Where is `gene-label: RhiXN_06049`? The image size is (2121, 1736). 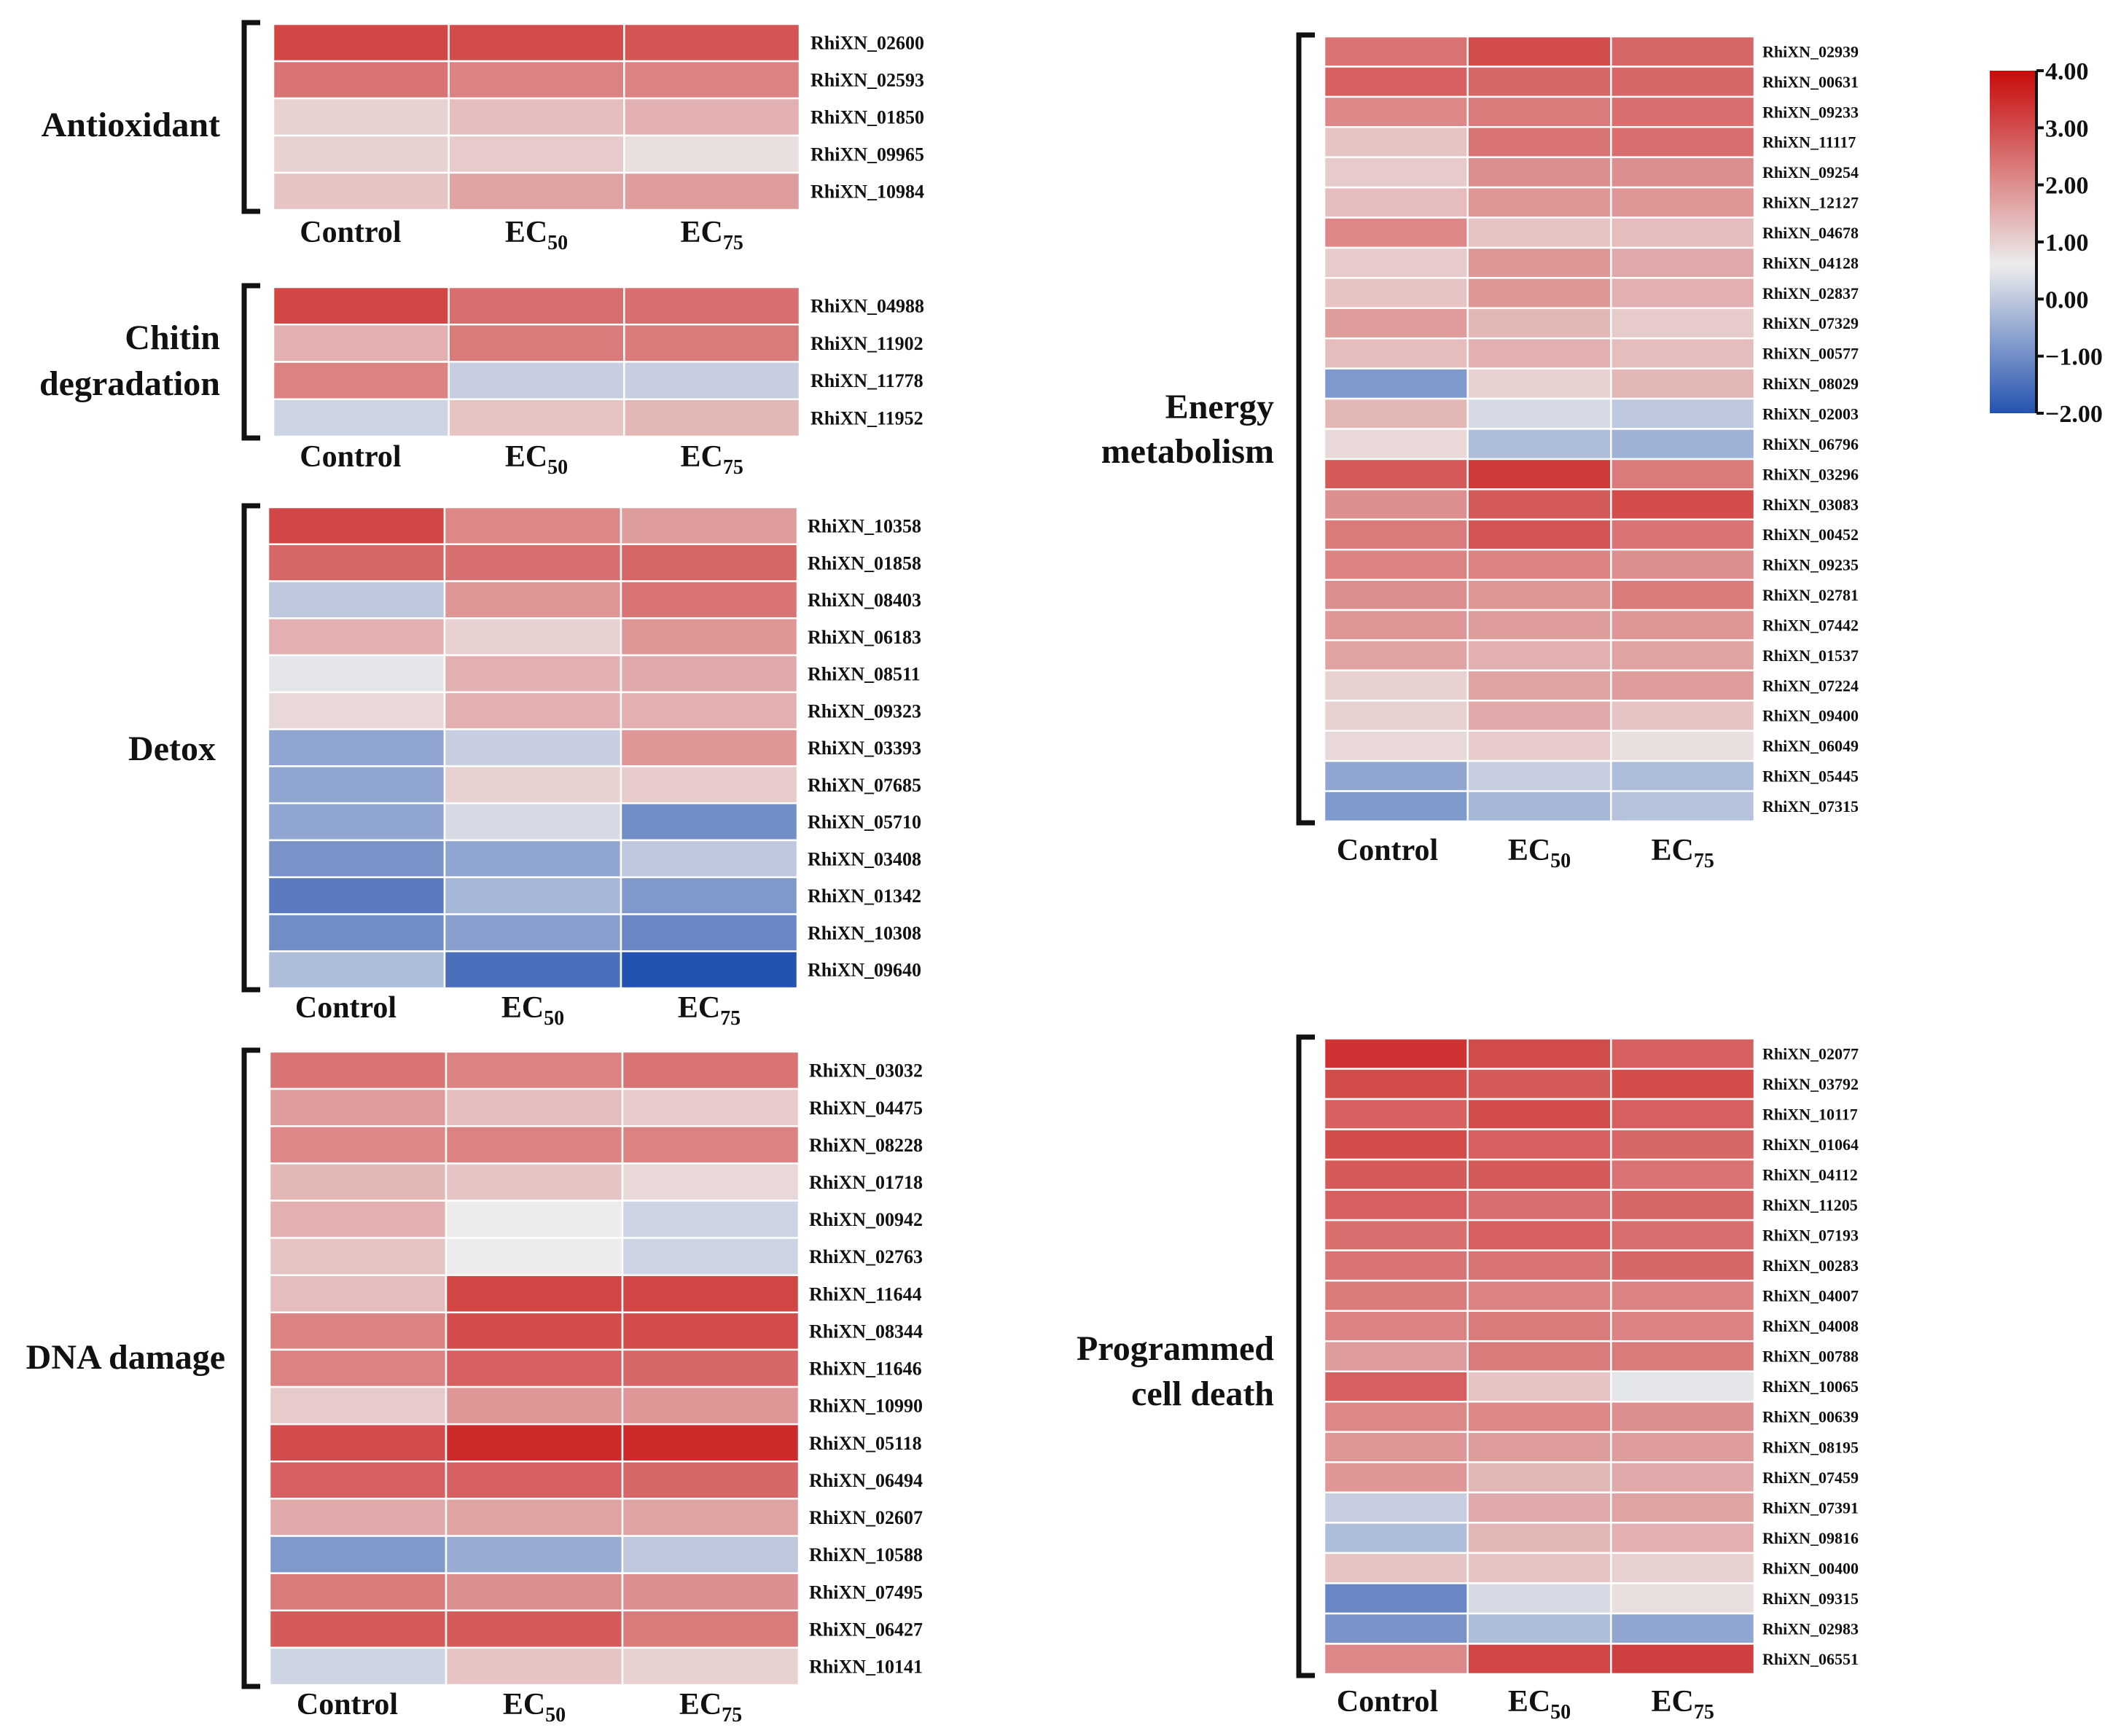 gene-label: RhiXN_06049 is located at coordinates (1810, 746).